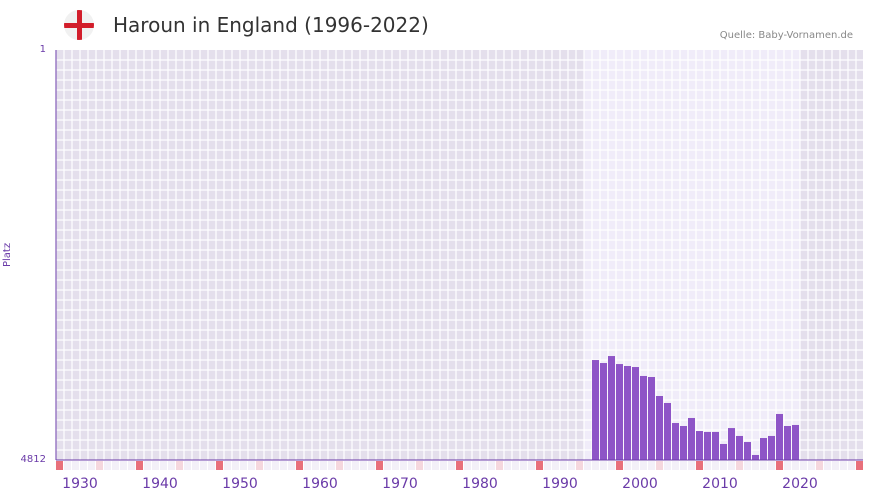  I want to click on x-tick-label: 1940, so click(160, 484).